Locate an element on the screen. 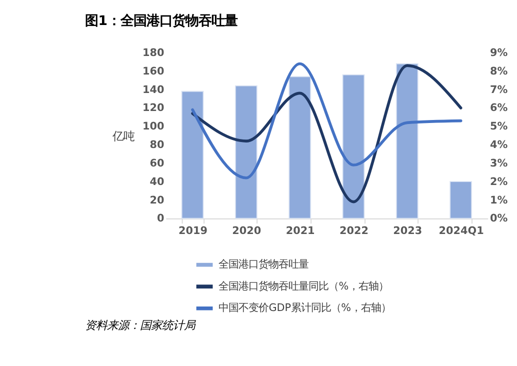 The width and height of the screenshot is (517, 366). y-axis-title: 亿吨 is located at coordinates (123, 135).